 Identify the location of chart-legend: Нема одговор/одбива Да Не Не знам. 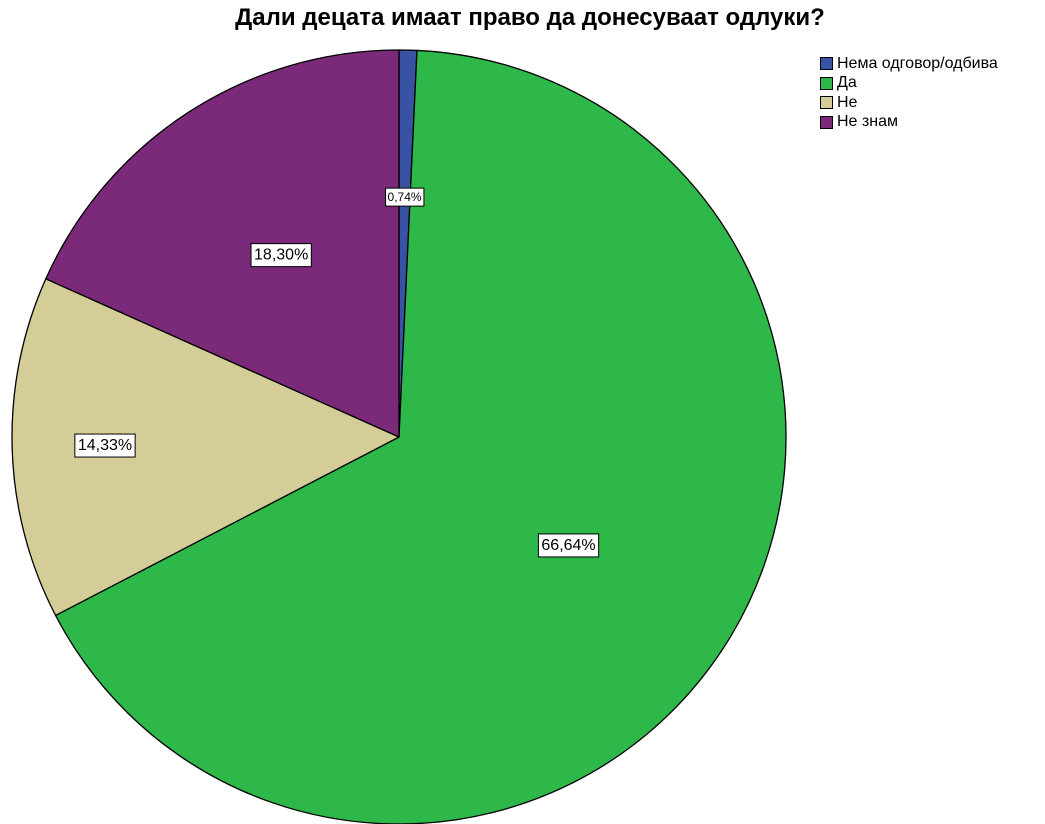
(909, 93).